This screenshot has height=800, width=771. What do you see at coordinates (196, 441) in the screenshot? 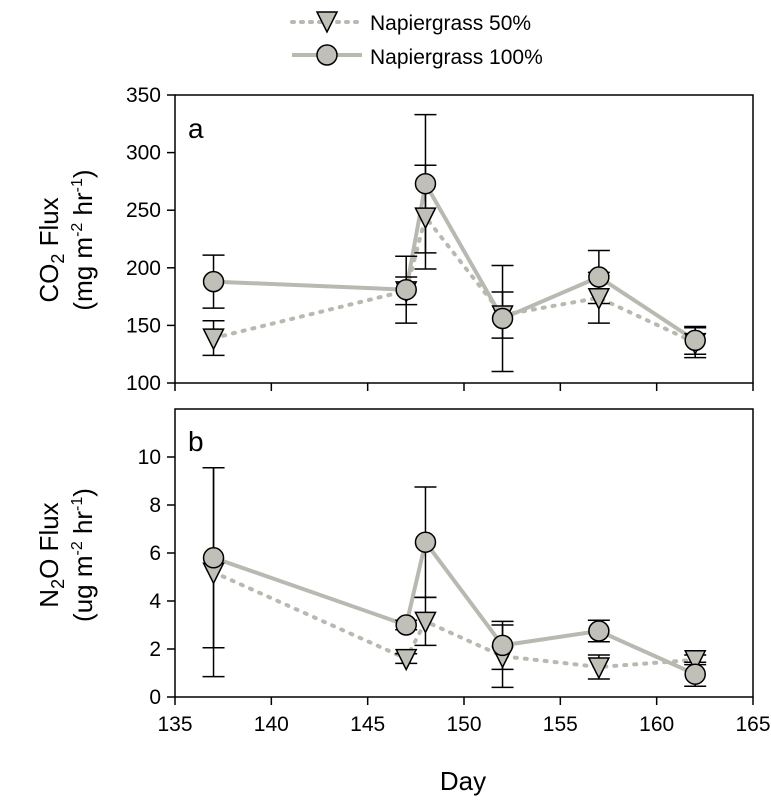
I see `panel-letter: b` at bounding box center [196, 441].